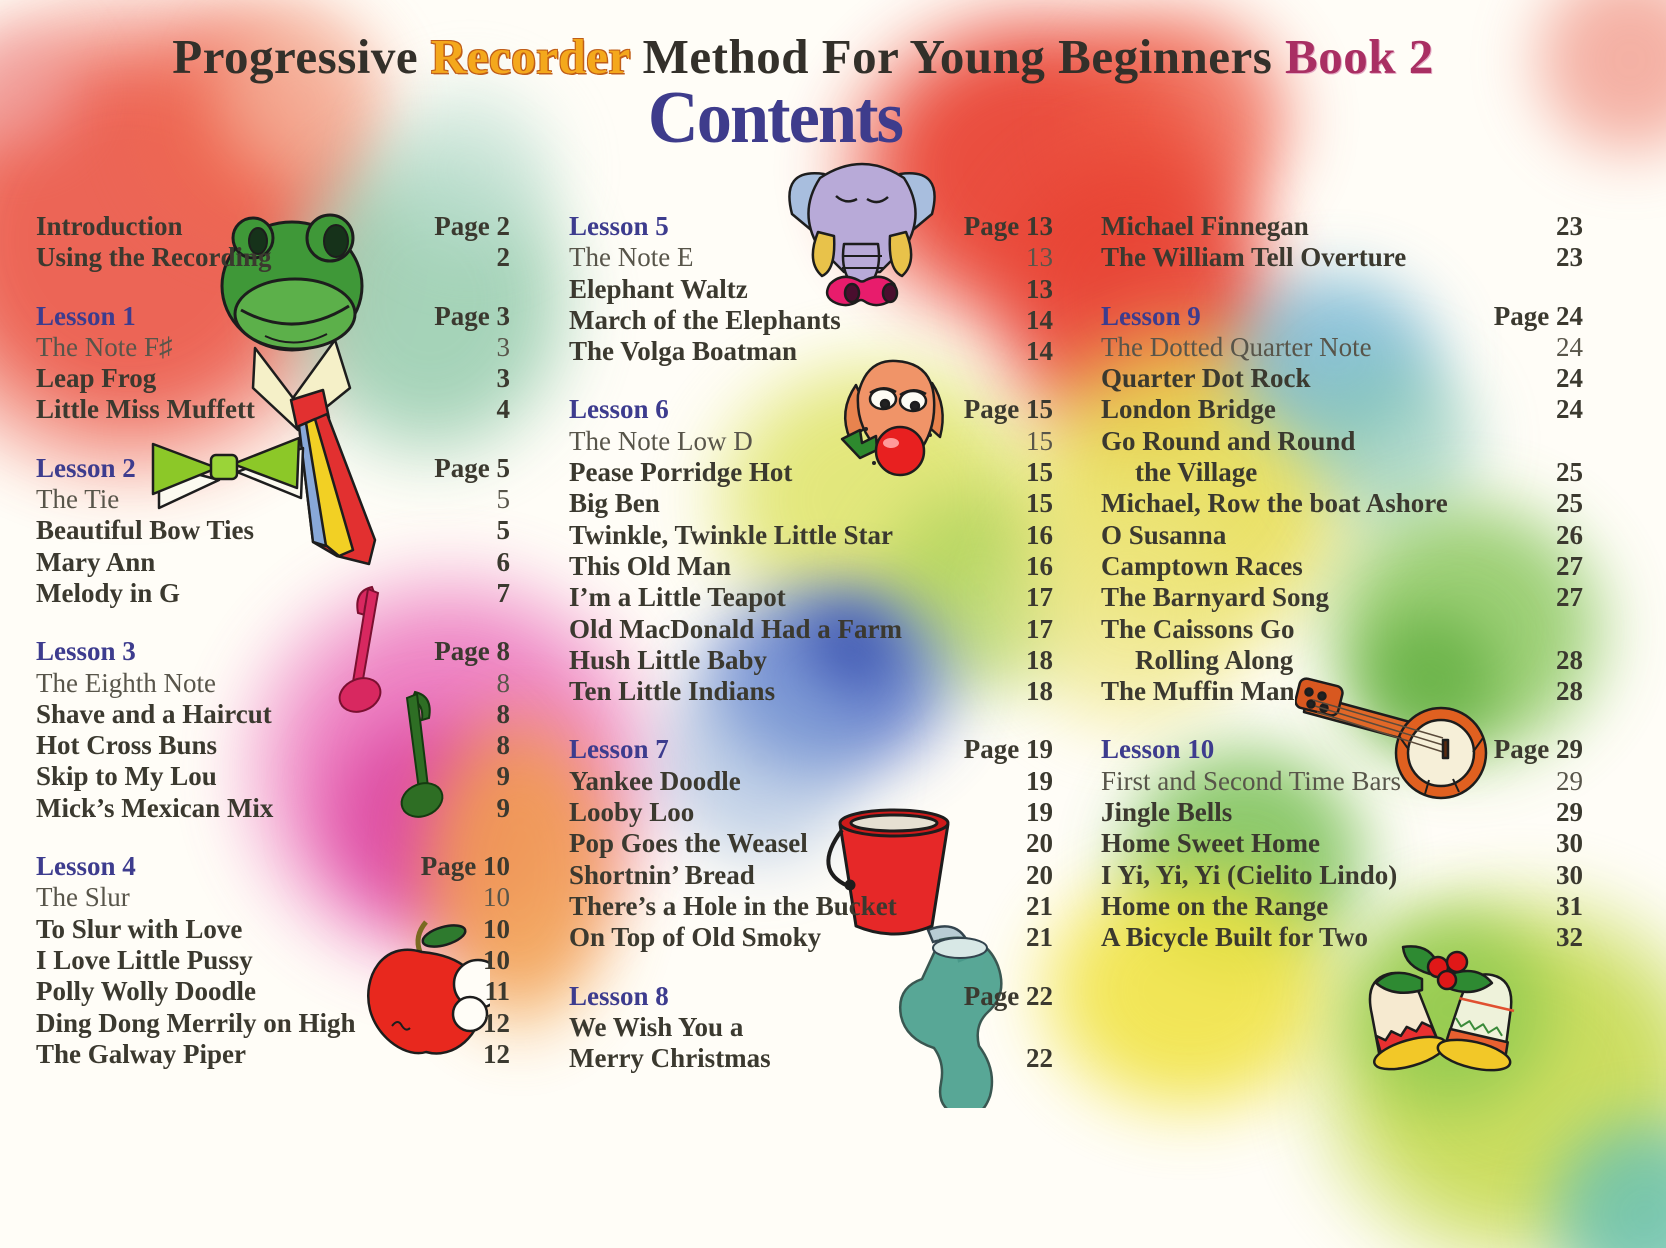 The image size is (1666, 1248). I want to click on toc-entry-row: Mary Ann 6, so click(273, 562).